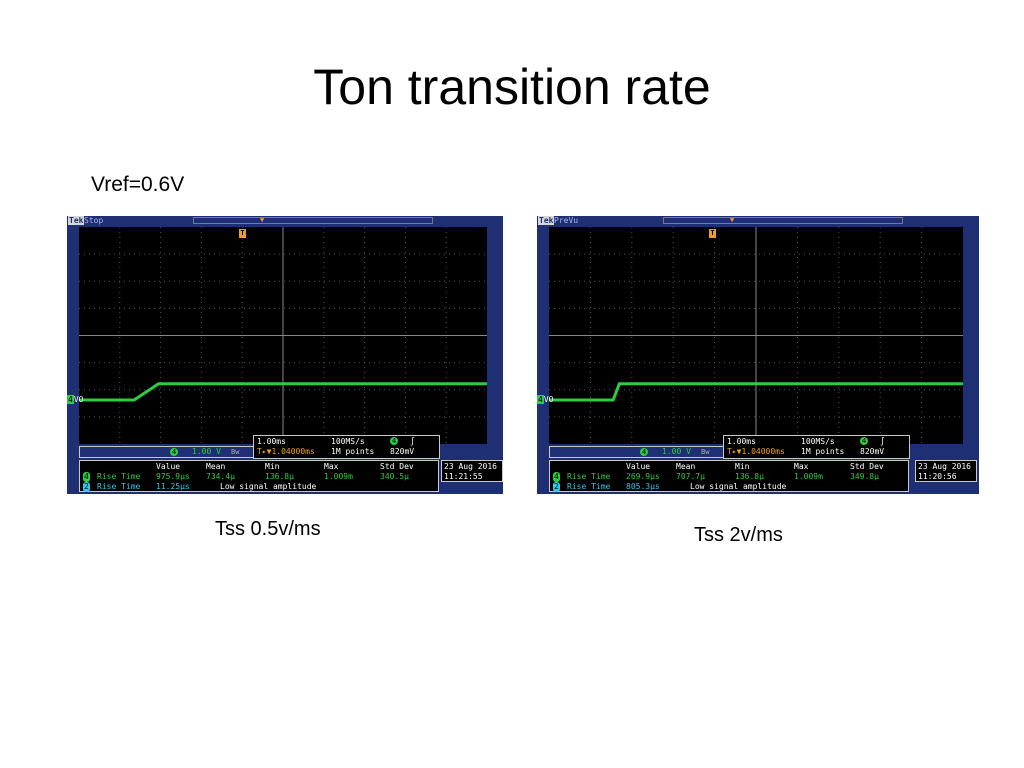 Image resolution: width=1024 pixels, height=768 pixels. I want to click on meas-mean: 734.4µ, so click(220, 476).